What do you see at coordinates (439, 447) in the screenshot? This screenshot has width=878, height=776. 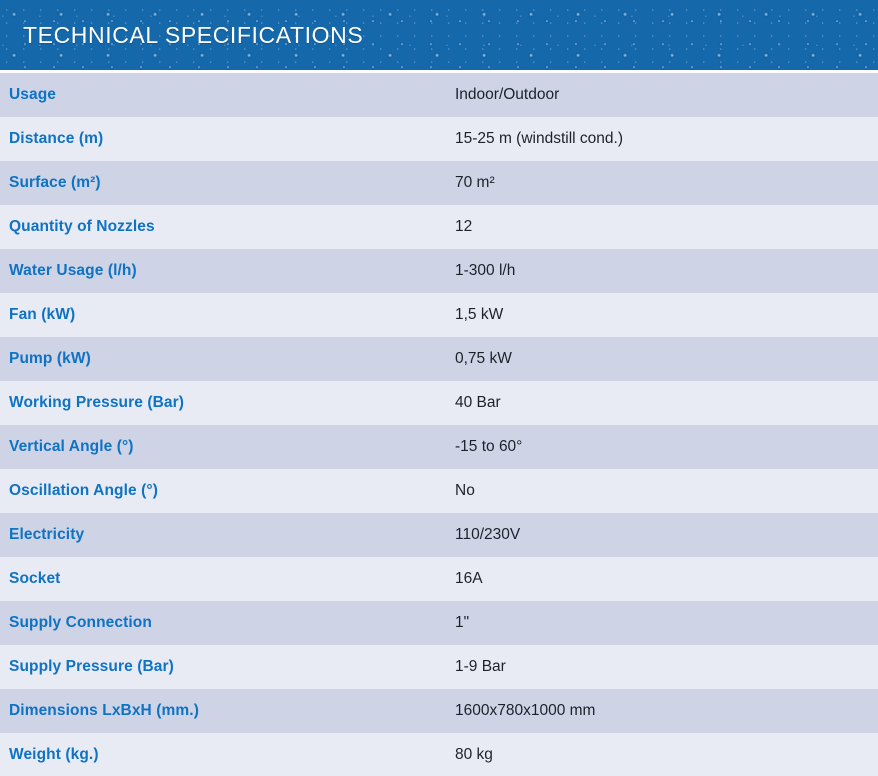 I see `spec-row: Vertical Angle (°) -15 to 60°` at bounding box center [439, 447].